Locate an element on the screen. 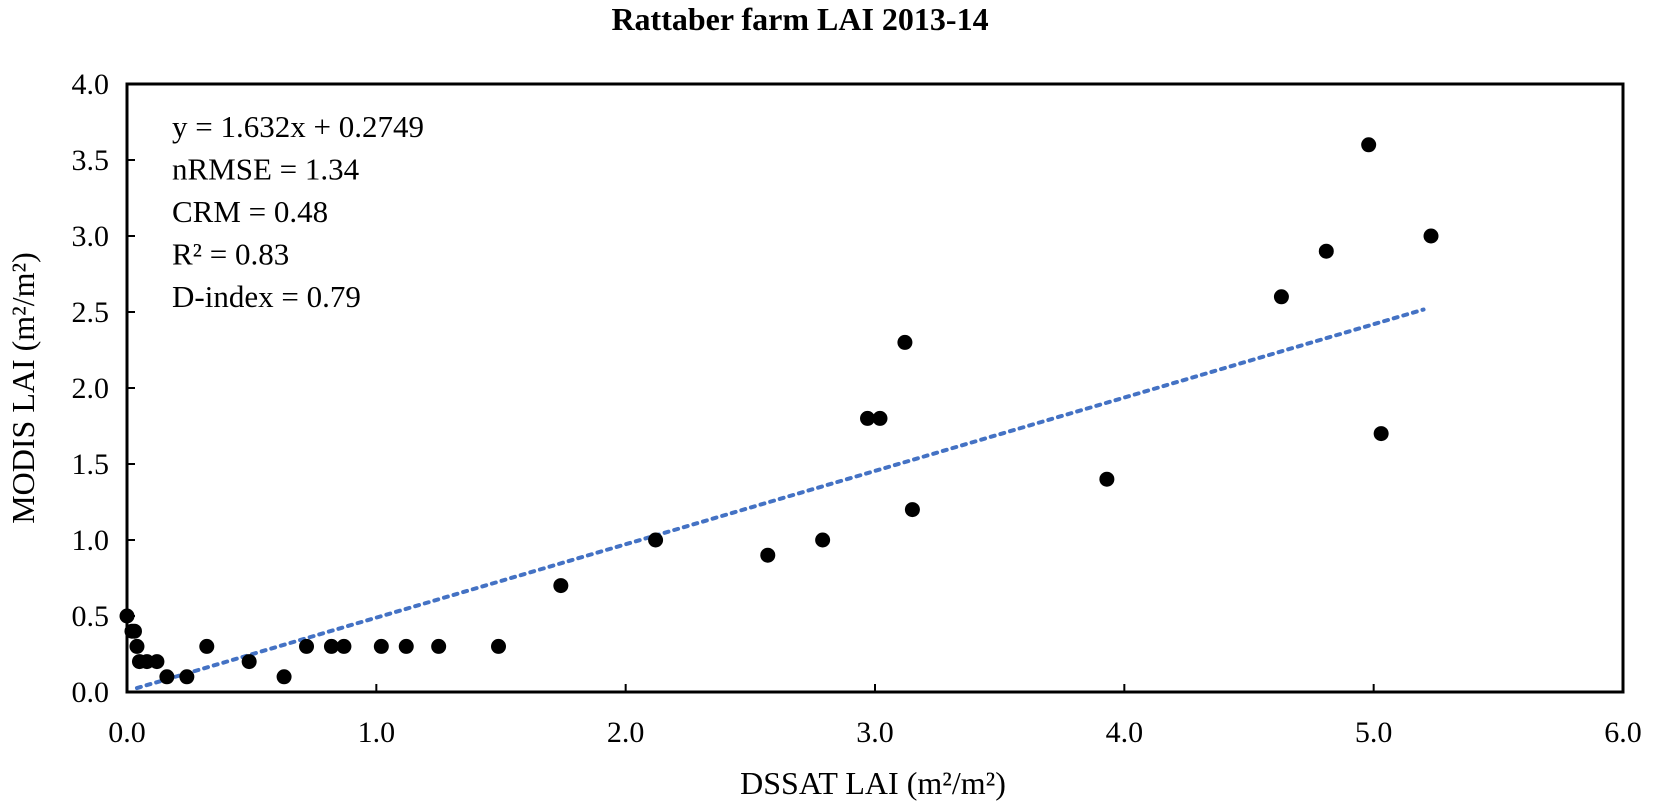 The image size is (1654, 805). y-tick-label: 2.0 is located at coordinates (91, 388).